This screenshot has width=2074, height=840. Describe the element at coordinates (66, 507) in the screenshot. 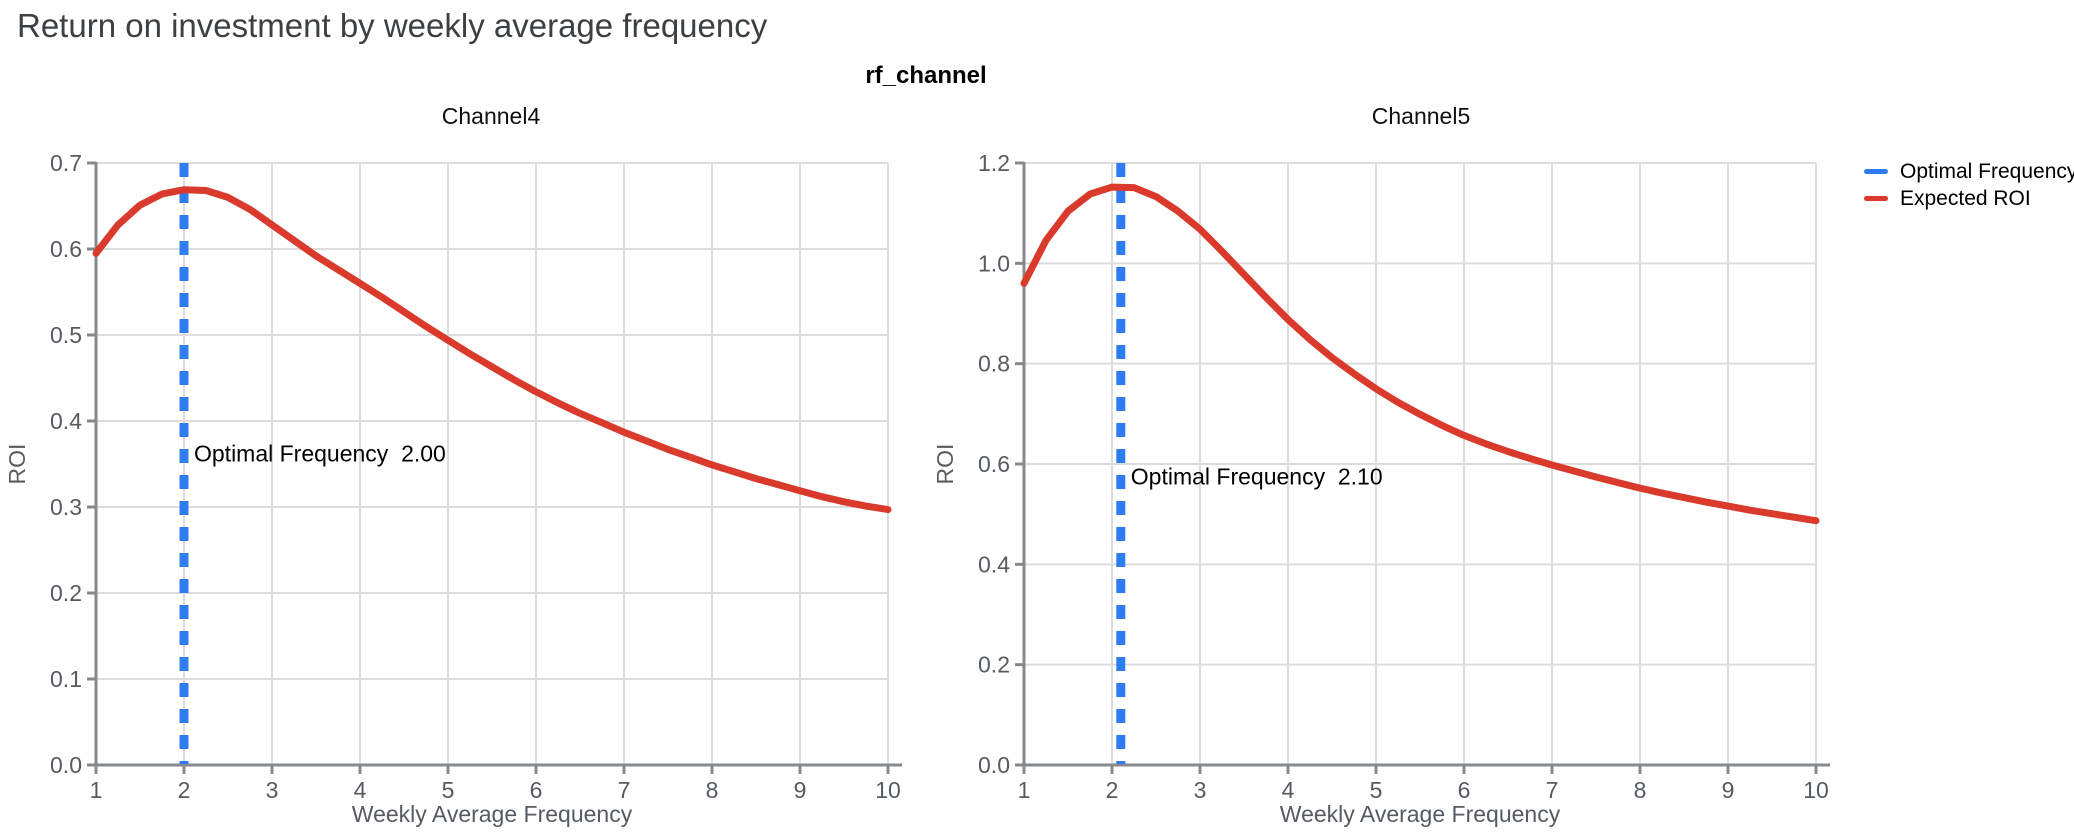

I see `y-tick-label: 0.3` at that location.